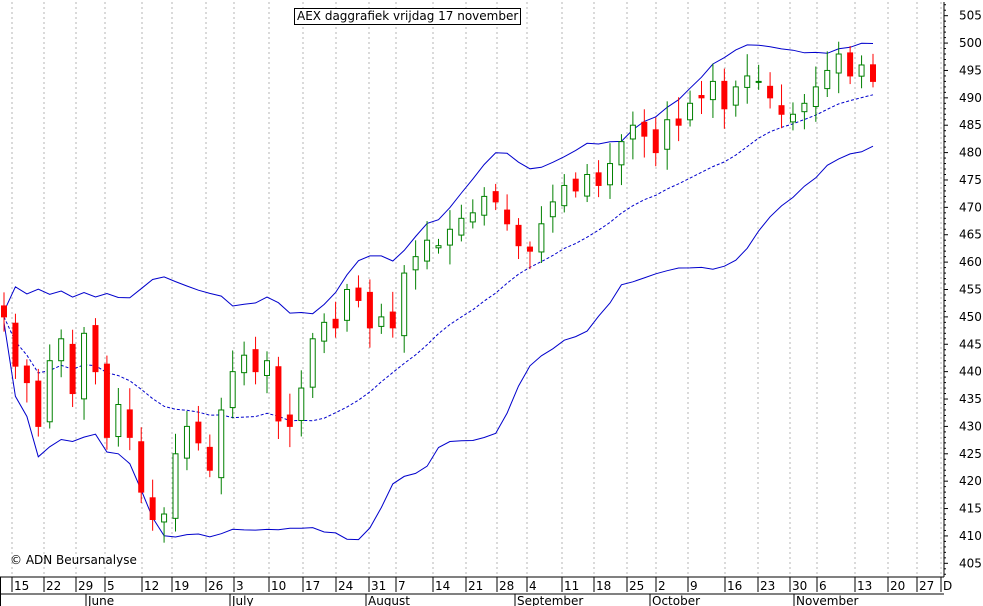 This screenshot has height=606, width=983. I want to click on x-tick-label: 30, so click(799, 586).